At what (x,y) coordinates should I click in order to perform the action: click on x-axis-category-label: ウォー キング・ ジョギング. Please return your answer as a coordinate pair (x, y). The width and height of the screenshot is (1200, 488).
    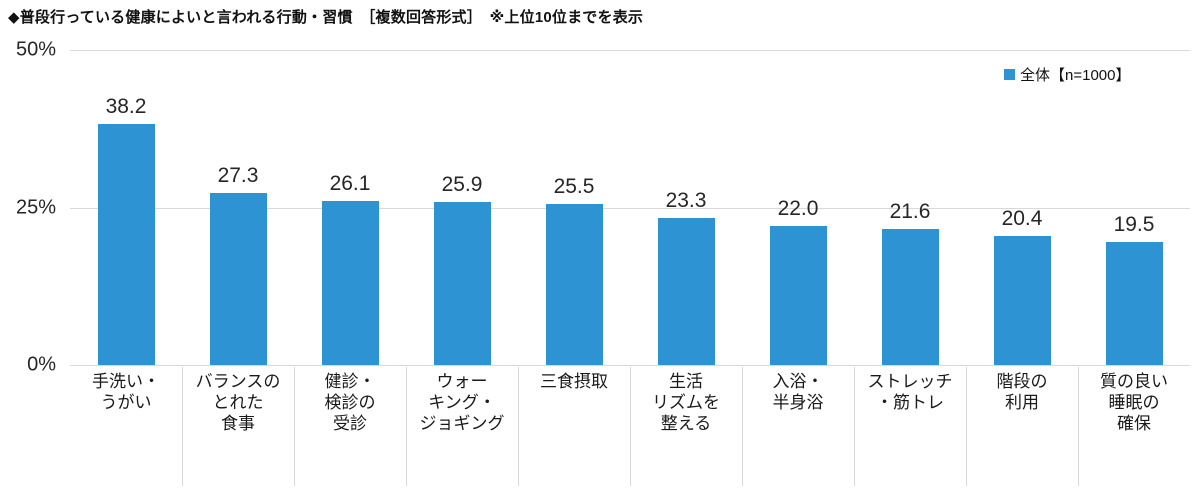
    Looking at the image, I should click on (462, 402).